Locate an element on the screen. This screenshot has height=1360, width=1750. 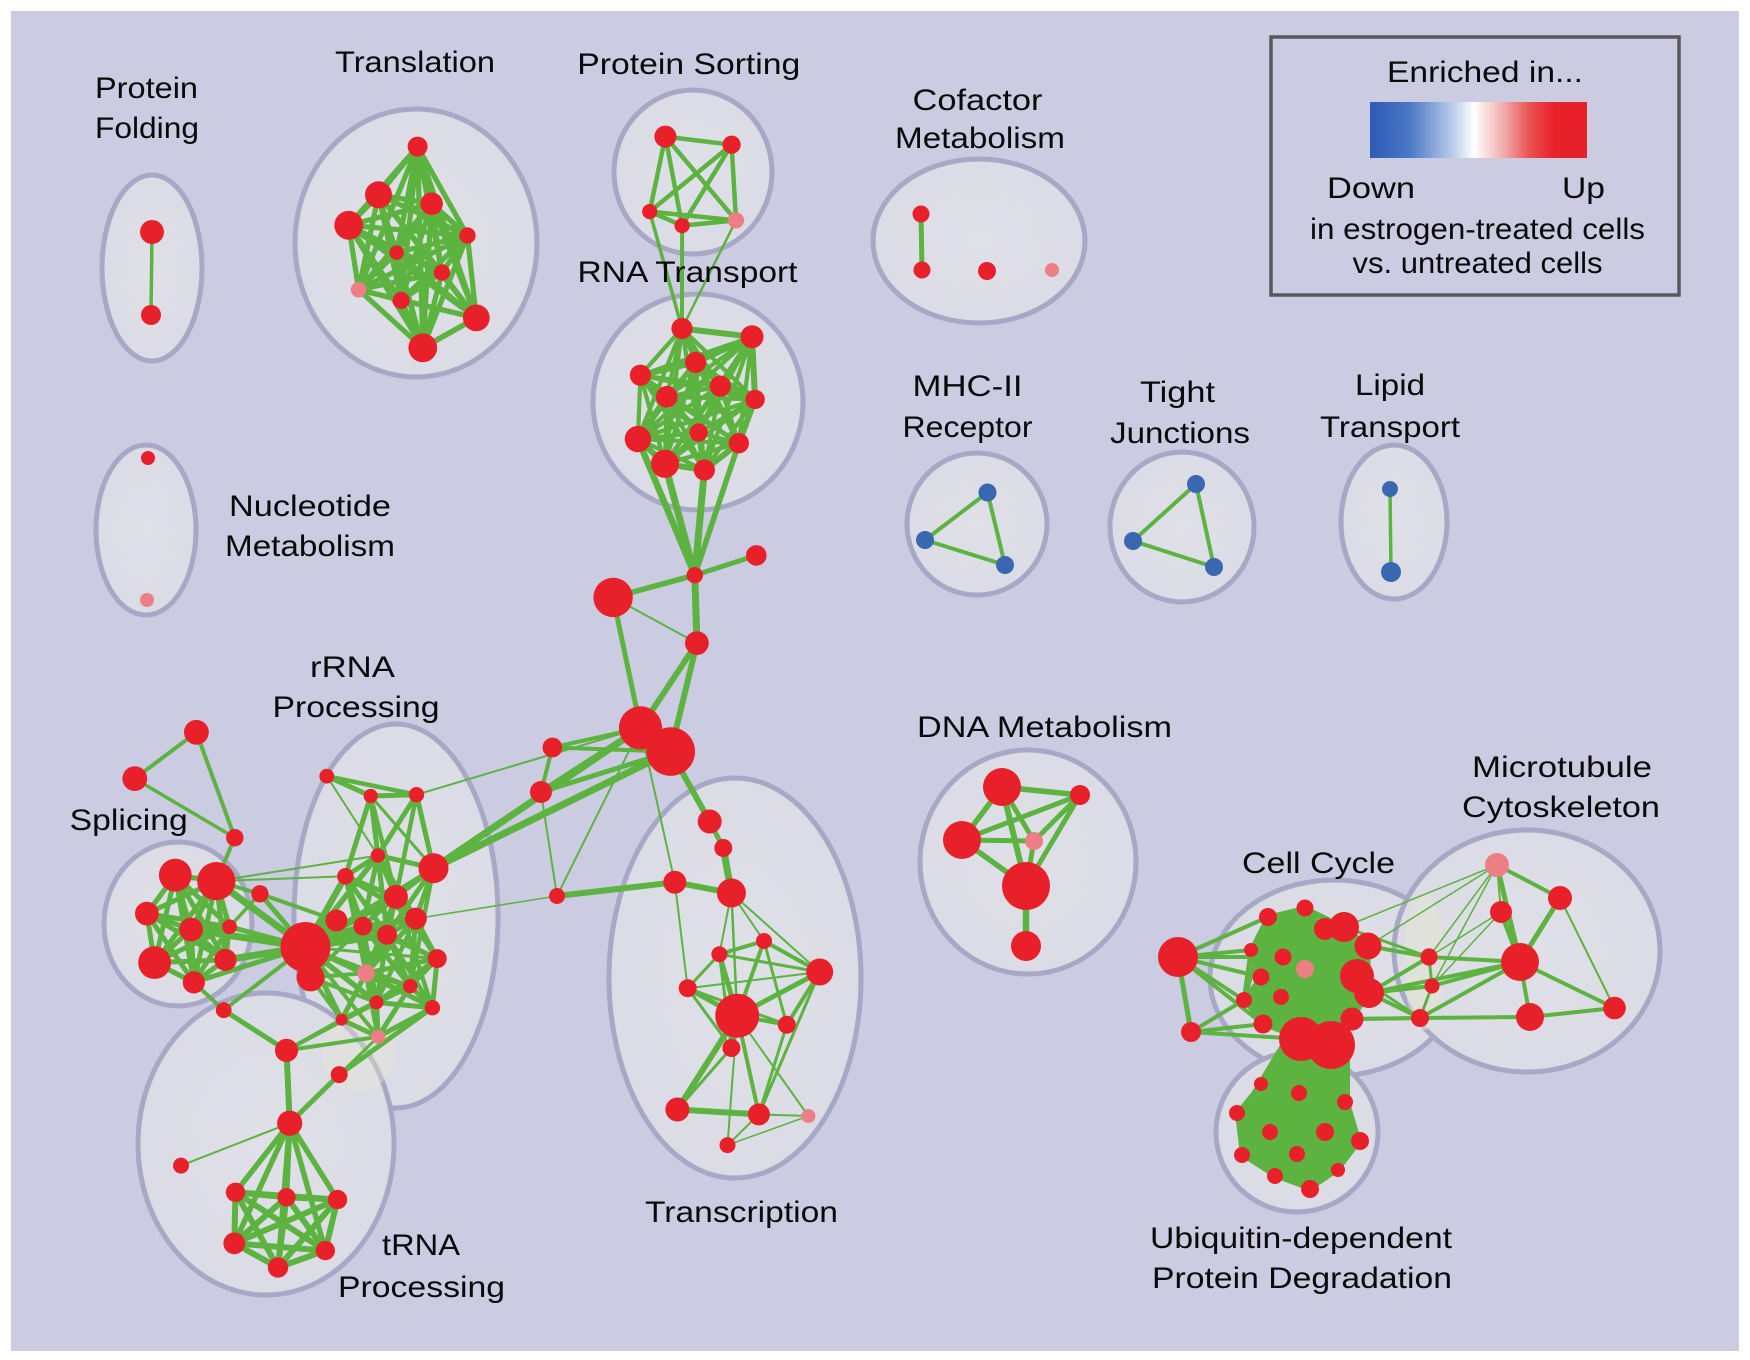
svg-text: vs. untreated cells is located at coordinates (1478, 263).